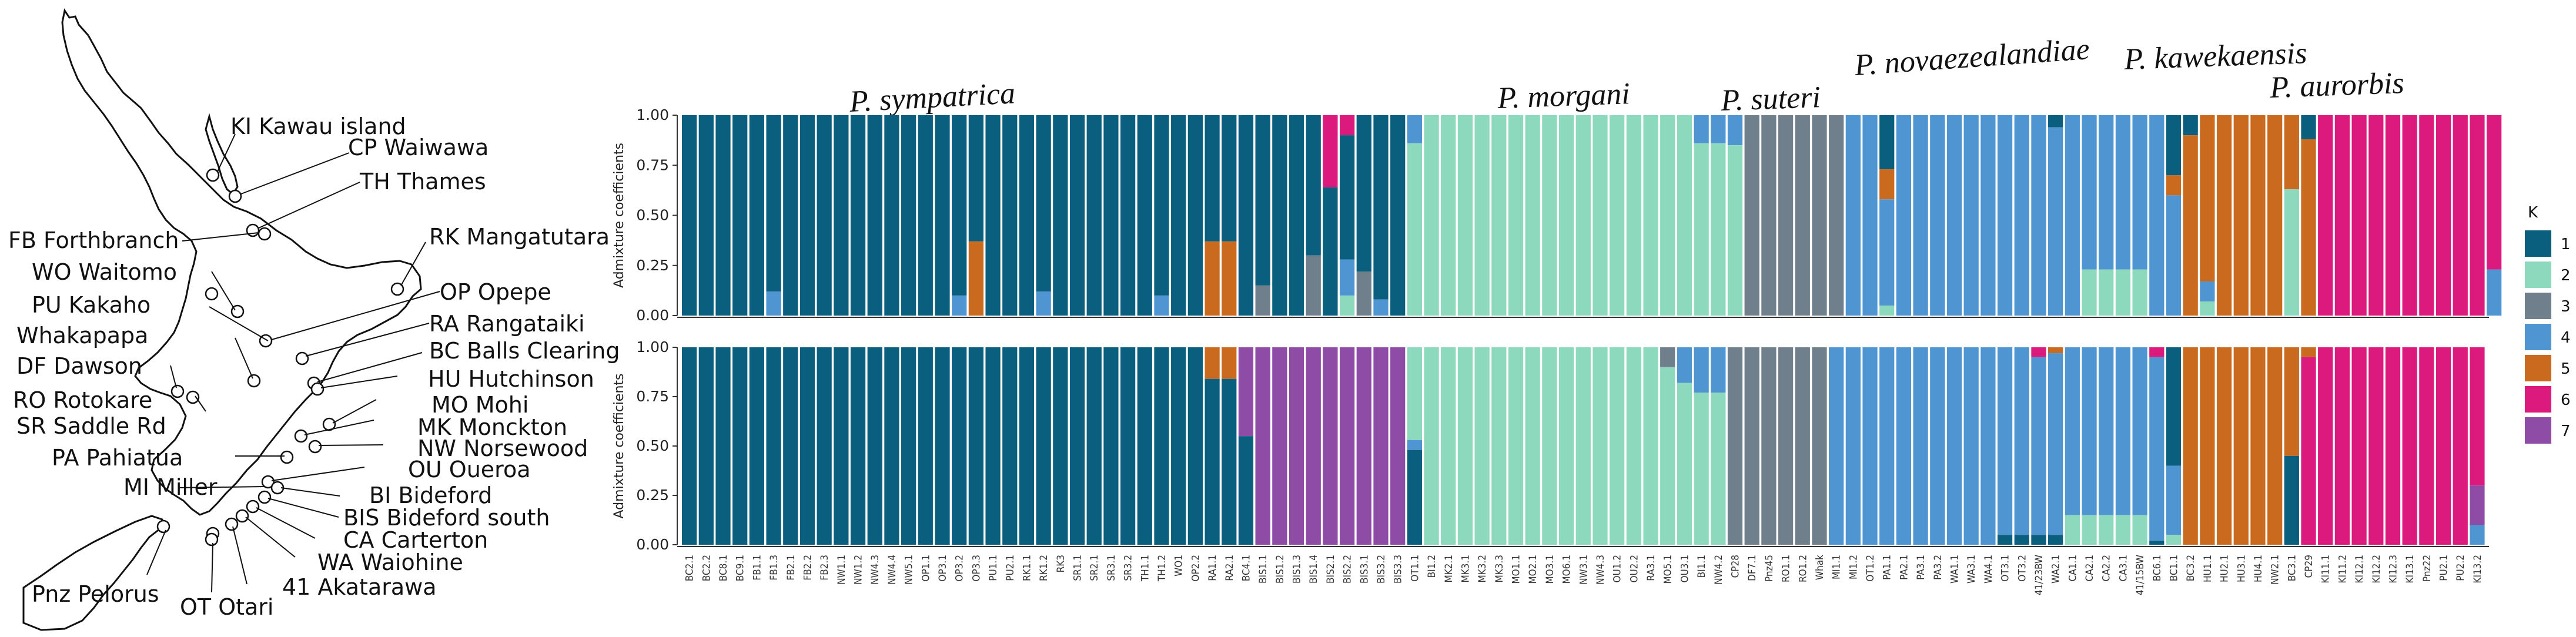 The height and width of the screenshot is (637, 2576). I want to click on admixture-segment-top-22-k1, so click(1043, 203).